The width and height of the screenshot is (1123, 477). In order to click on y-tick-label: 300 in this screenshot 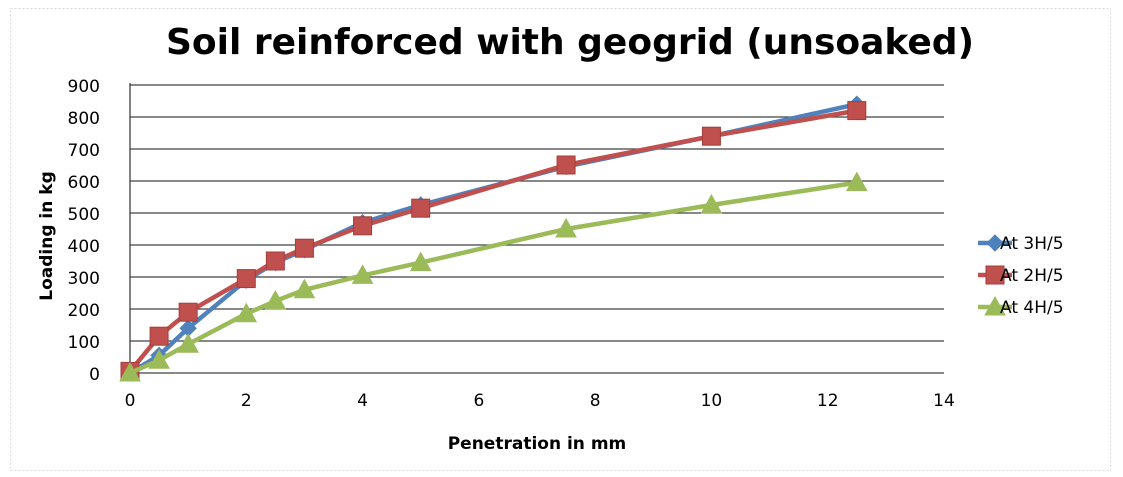, I will do `click(84, 279)`.